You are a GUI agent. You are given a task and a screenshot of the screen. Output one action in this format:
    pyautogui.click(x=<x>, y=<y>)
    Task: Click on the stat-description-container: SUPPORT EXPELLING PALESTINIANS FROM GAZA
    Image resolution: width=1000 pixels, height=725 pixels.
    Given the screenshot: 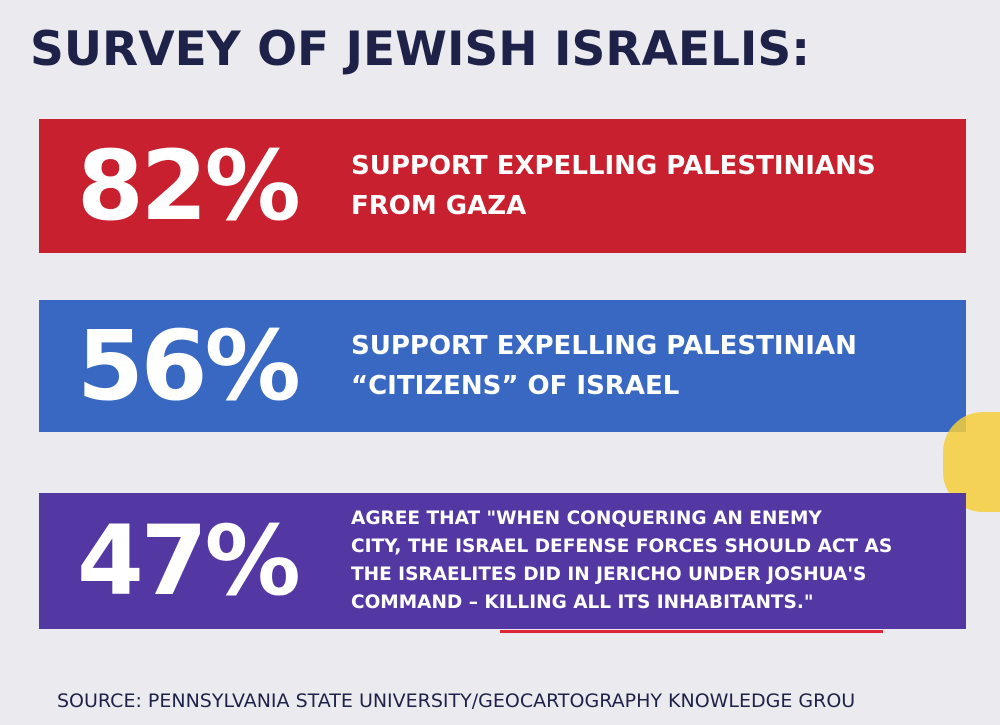 What is the action you would take?
    pyautogui.click(x=651, y=186)
    